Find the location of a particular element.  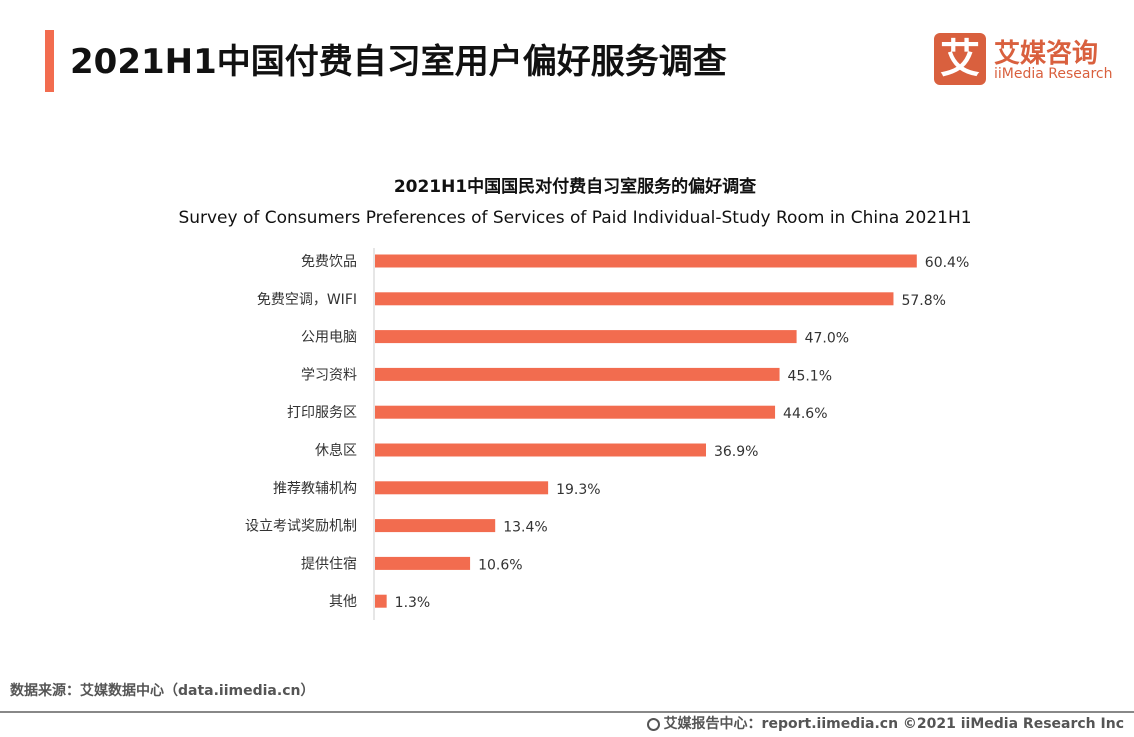

value-label: 45.1% is located at coordinates (810, 376).